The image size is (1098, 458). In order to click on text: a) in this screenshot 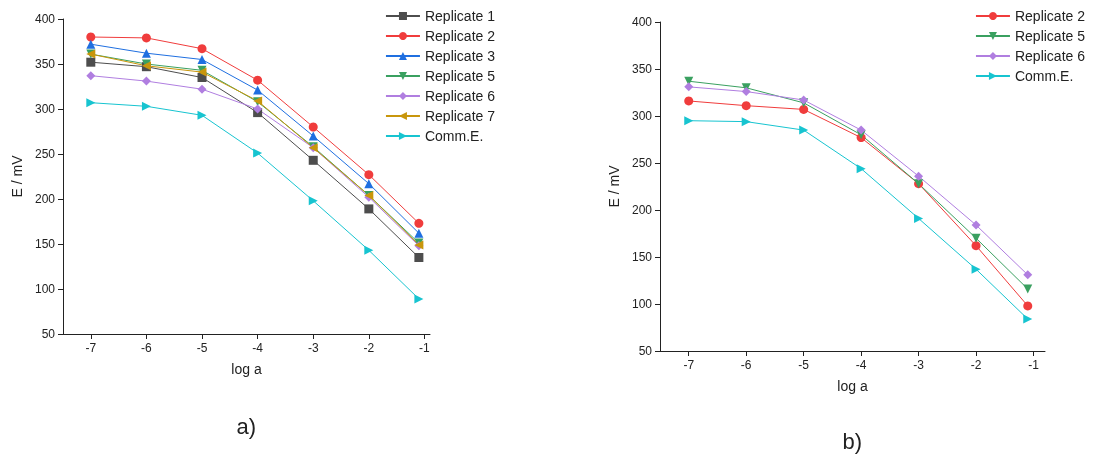, I will do `click(246, 426)`.